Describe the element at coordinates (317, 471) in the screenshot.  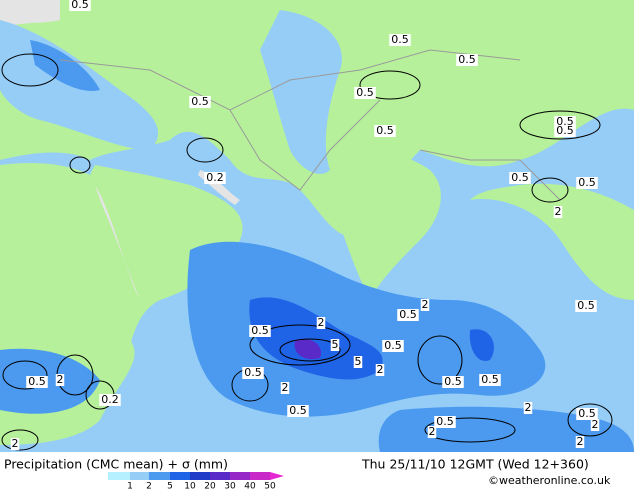
I see `footer-bg` at that location.